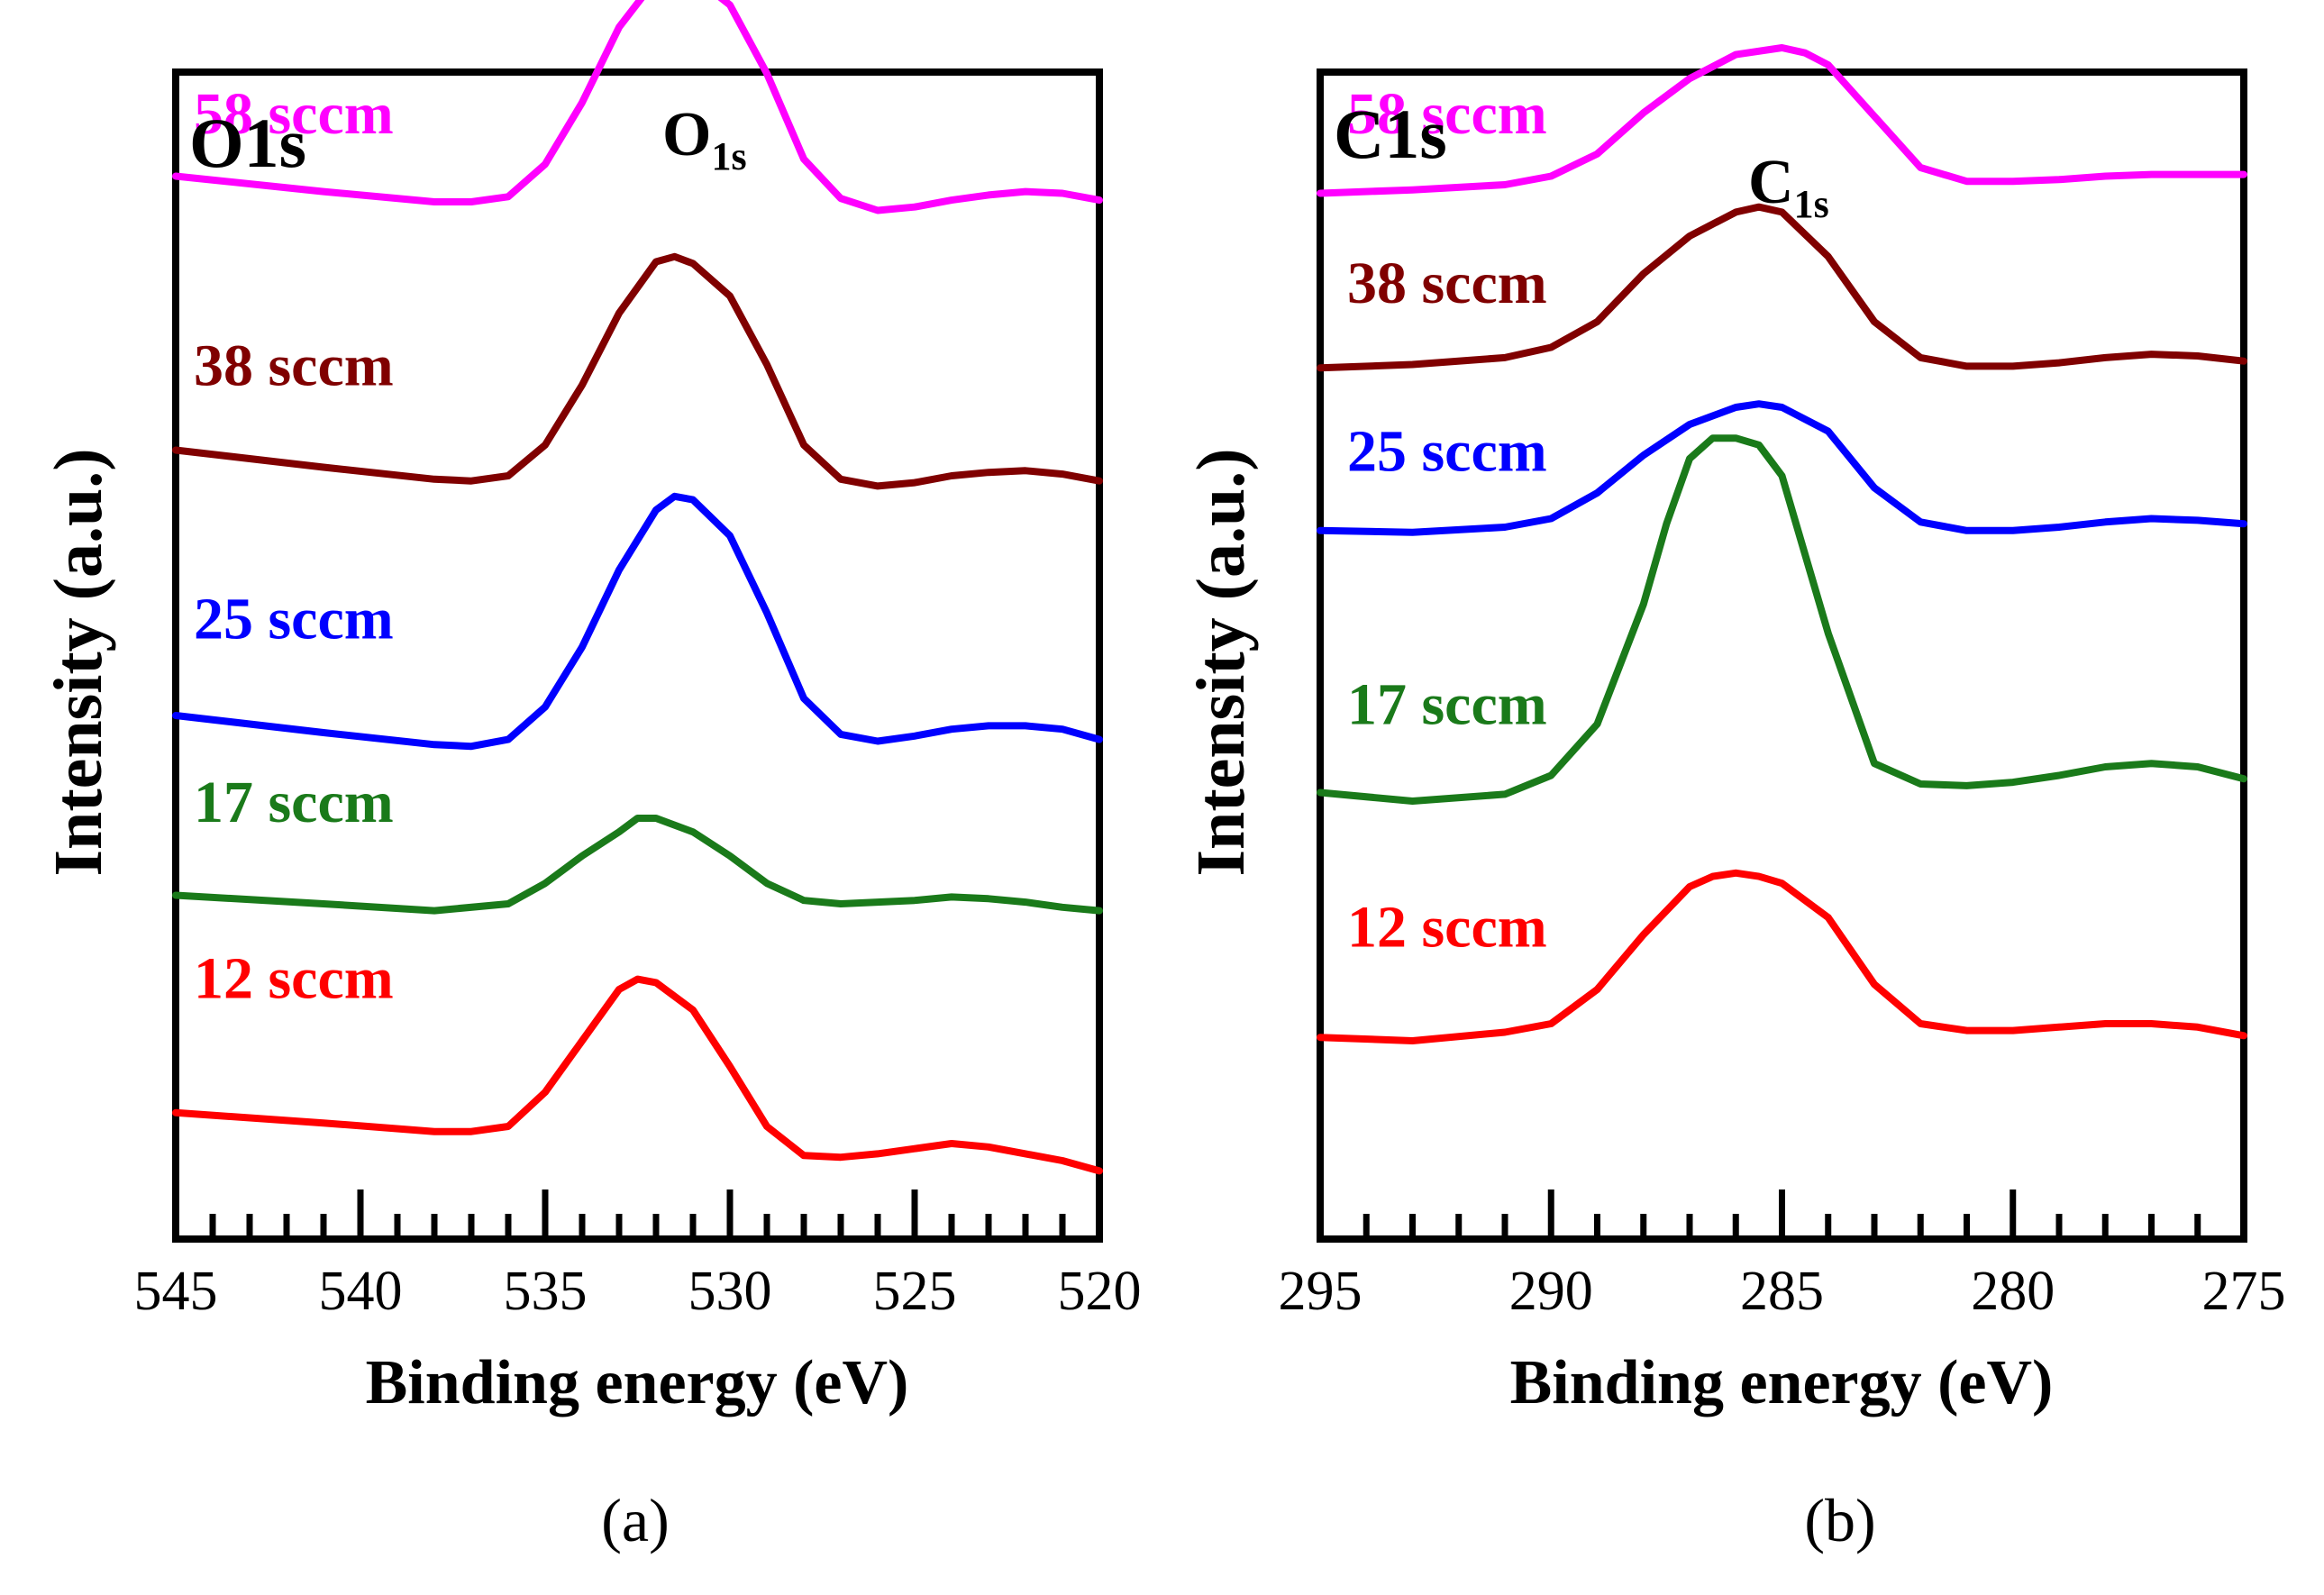 This screenshot has height=1595, width=2324. What do you see at coordinates (1771, 182) in the screenshot?
I see `peak-label-main: C` at bounding box center [1771, 182].